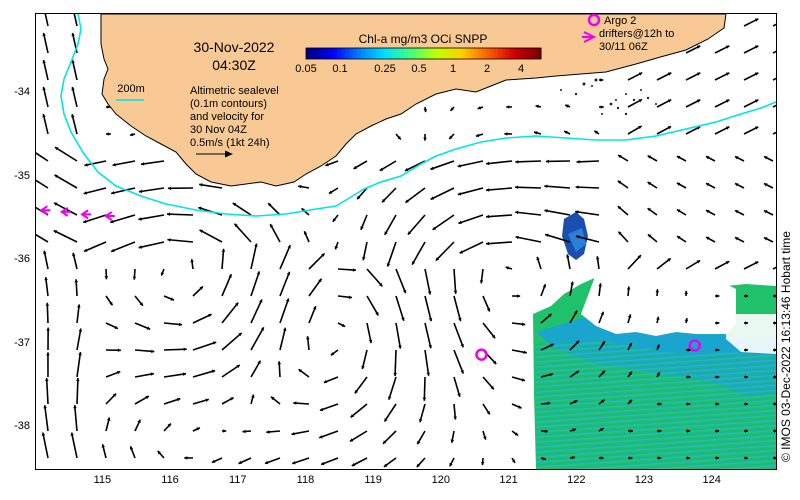  Describe the element at coordinates (237, 480) in the screenshot. I see `x-tick-label: 117` at that location.